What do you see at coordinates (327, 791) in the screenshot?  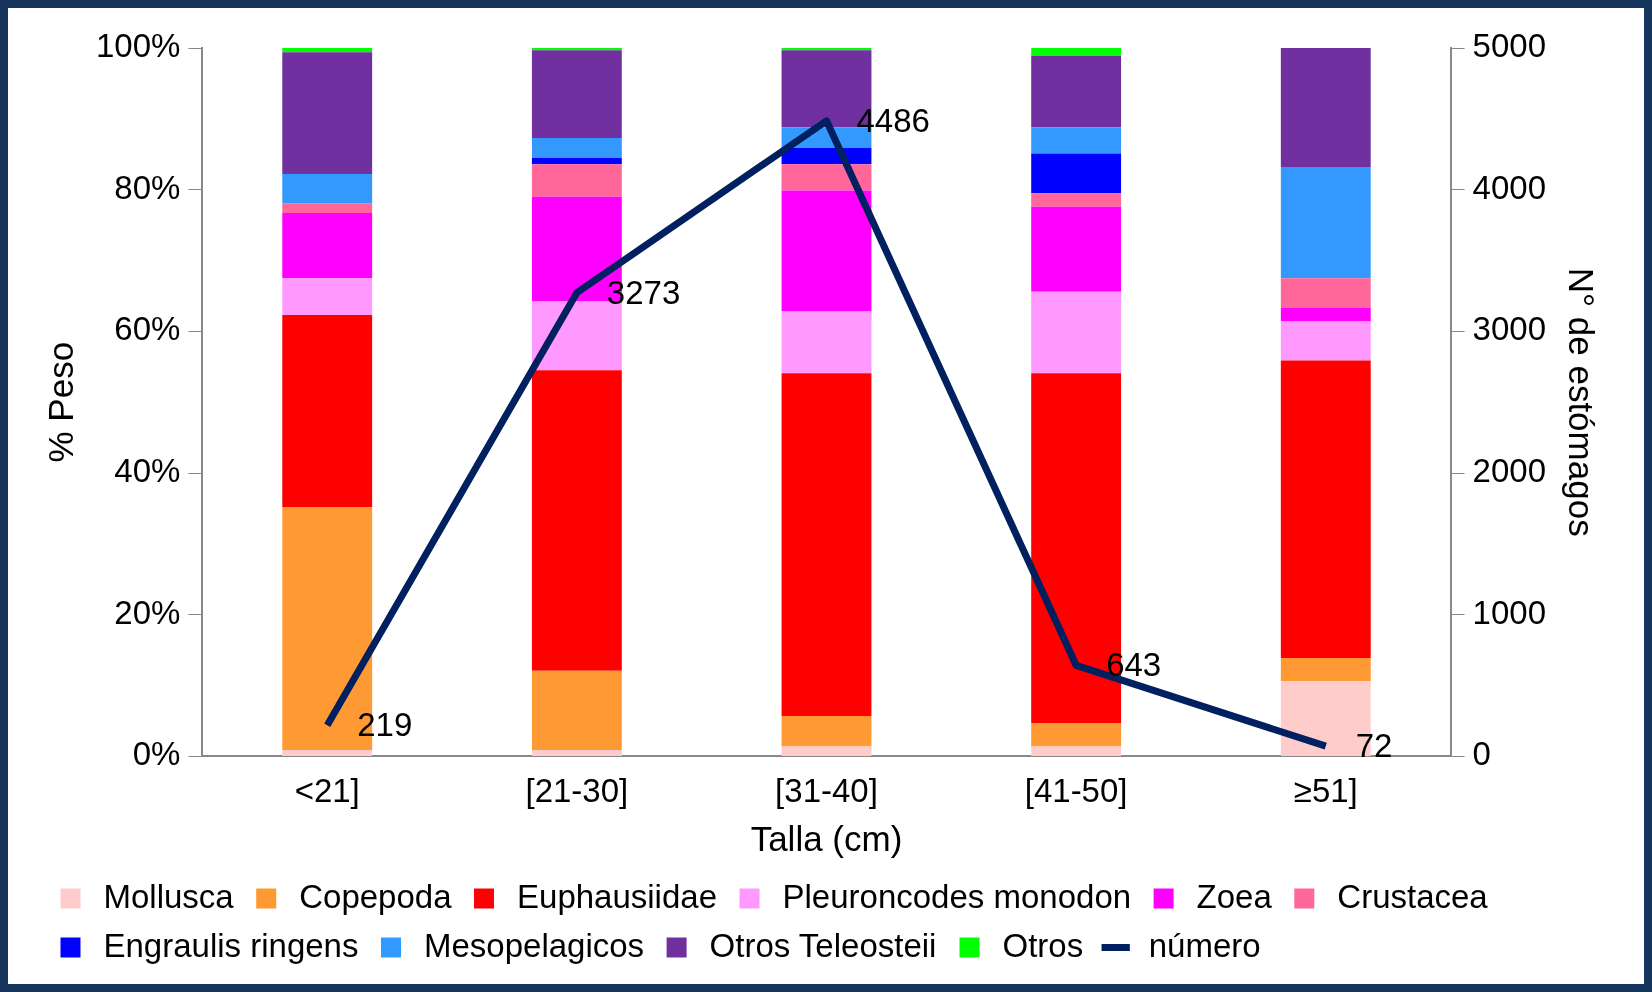 I see `x-tick-label: <21]` at bounding box center [327, 791].